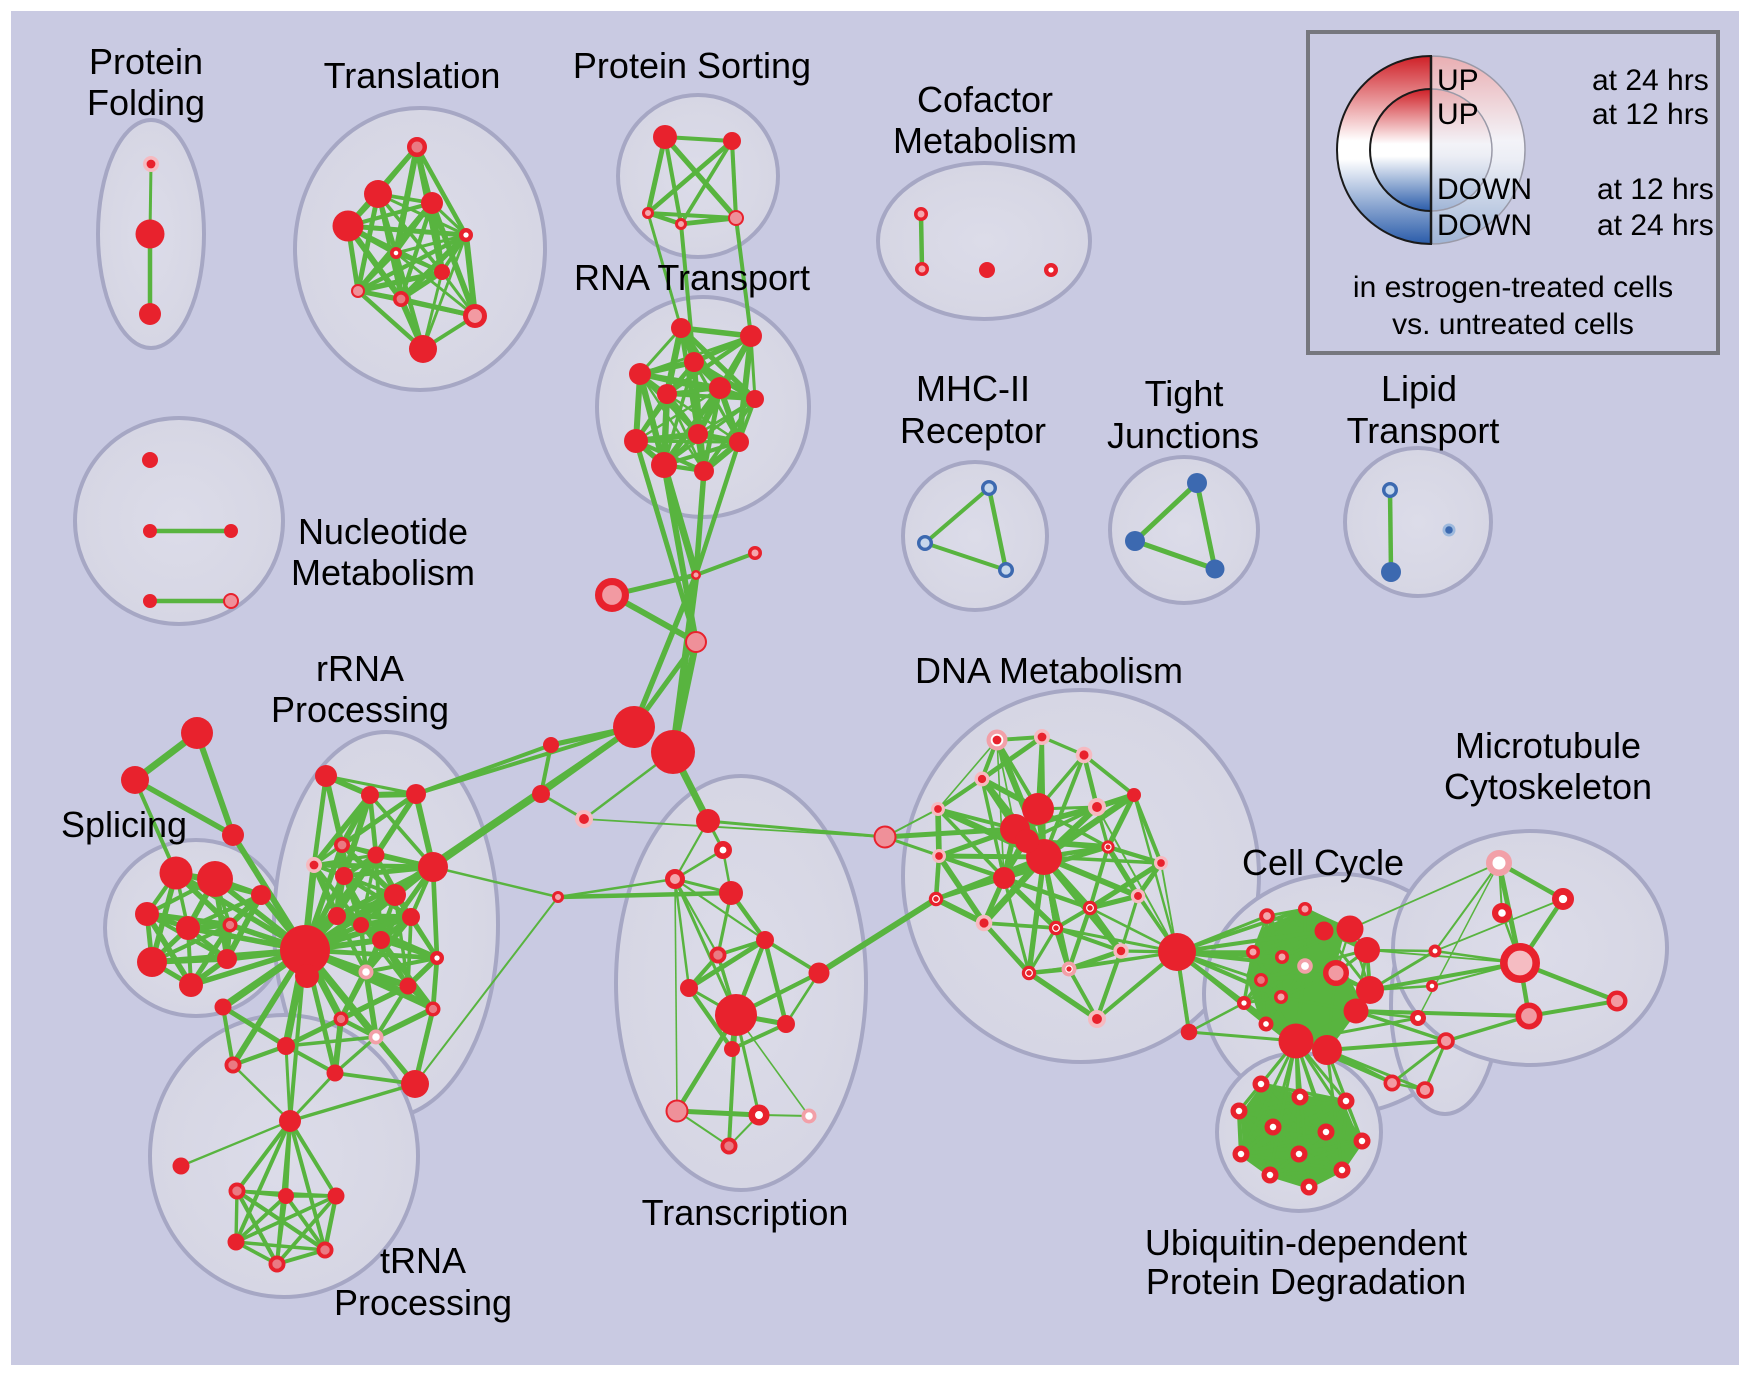  I want to click on svg-text: Transcription, so click(745, 1212).